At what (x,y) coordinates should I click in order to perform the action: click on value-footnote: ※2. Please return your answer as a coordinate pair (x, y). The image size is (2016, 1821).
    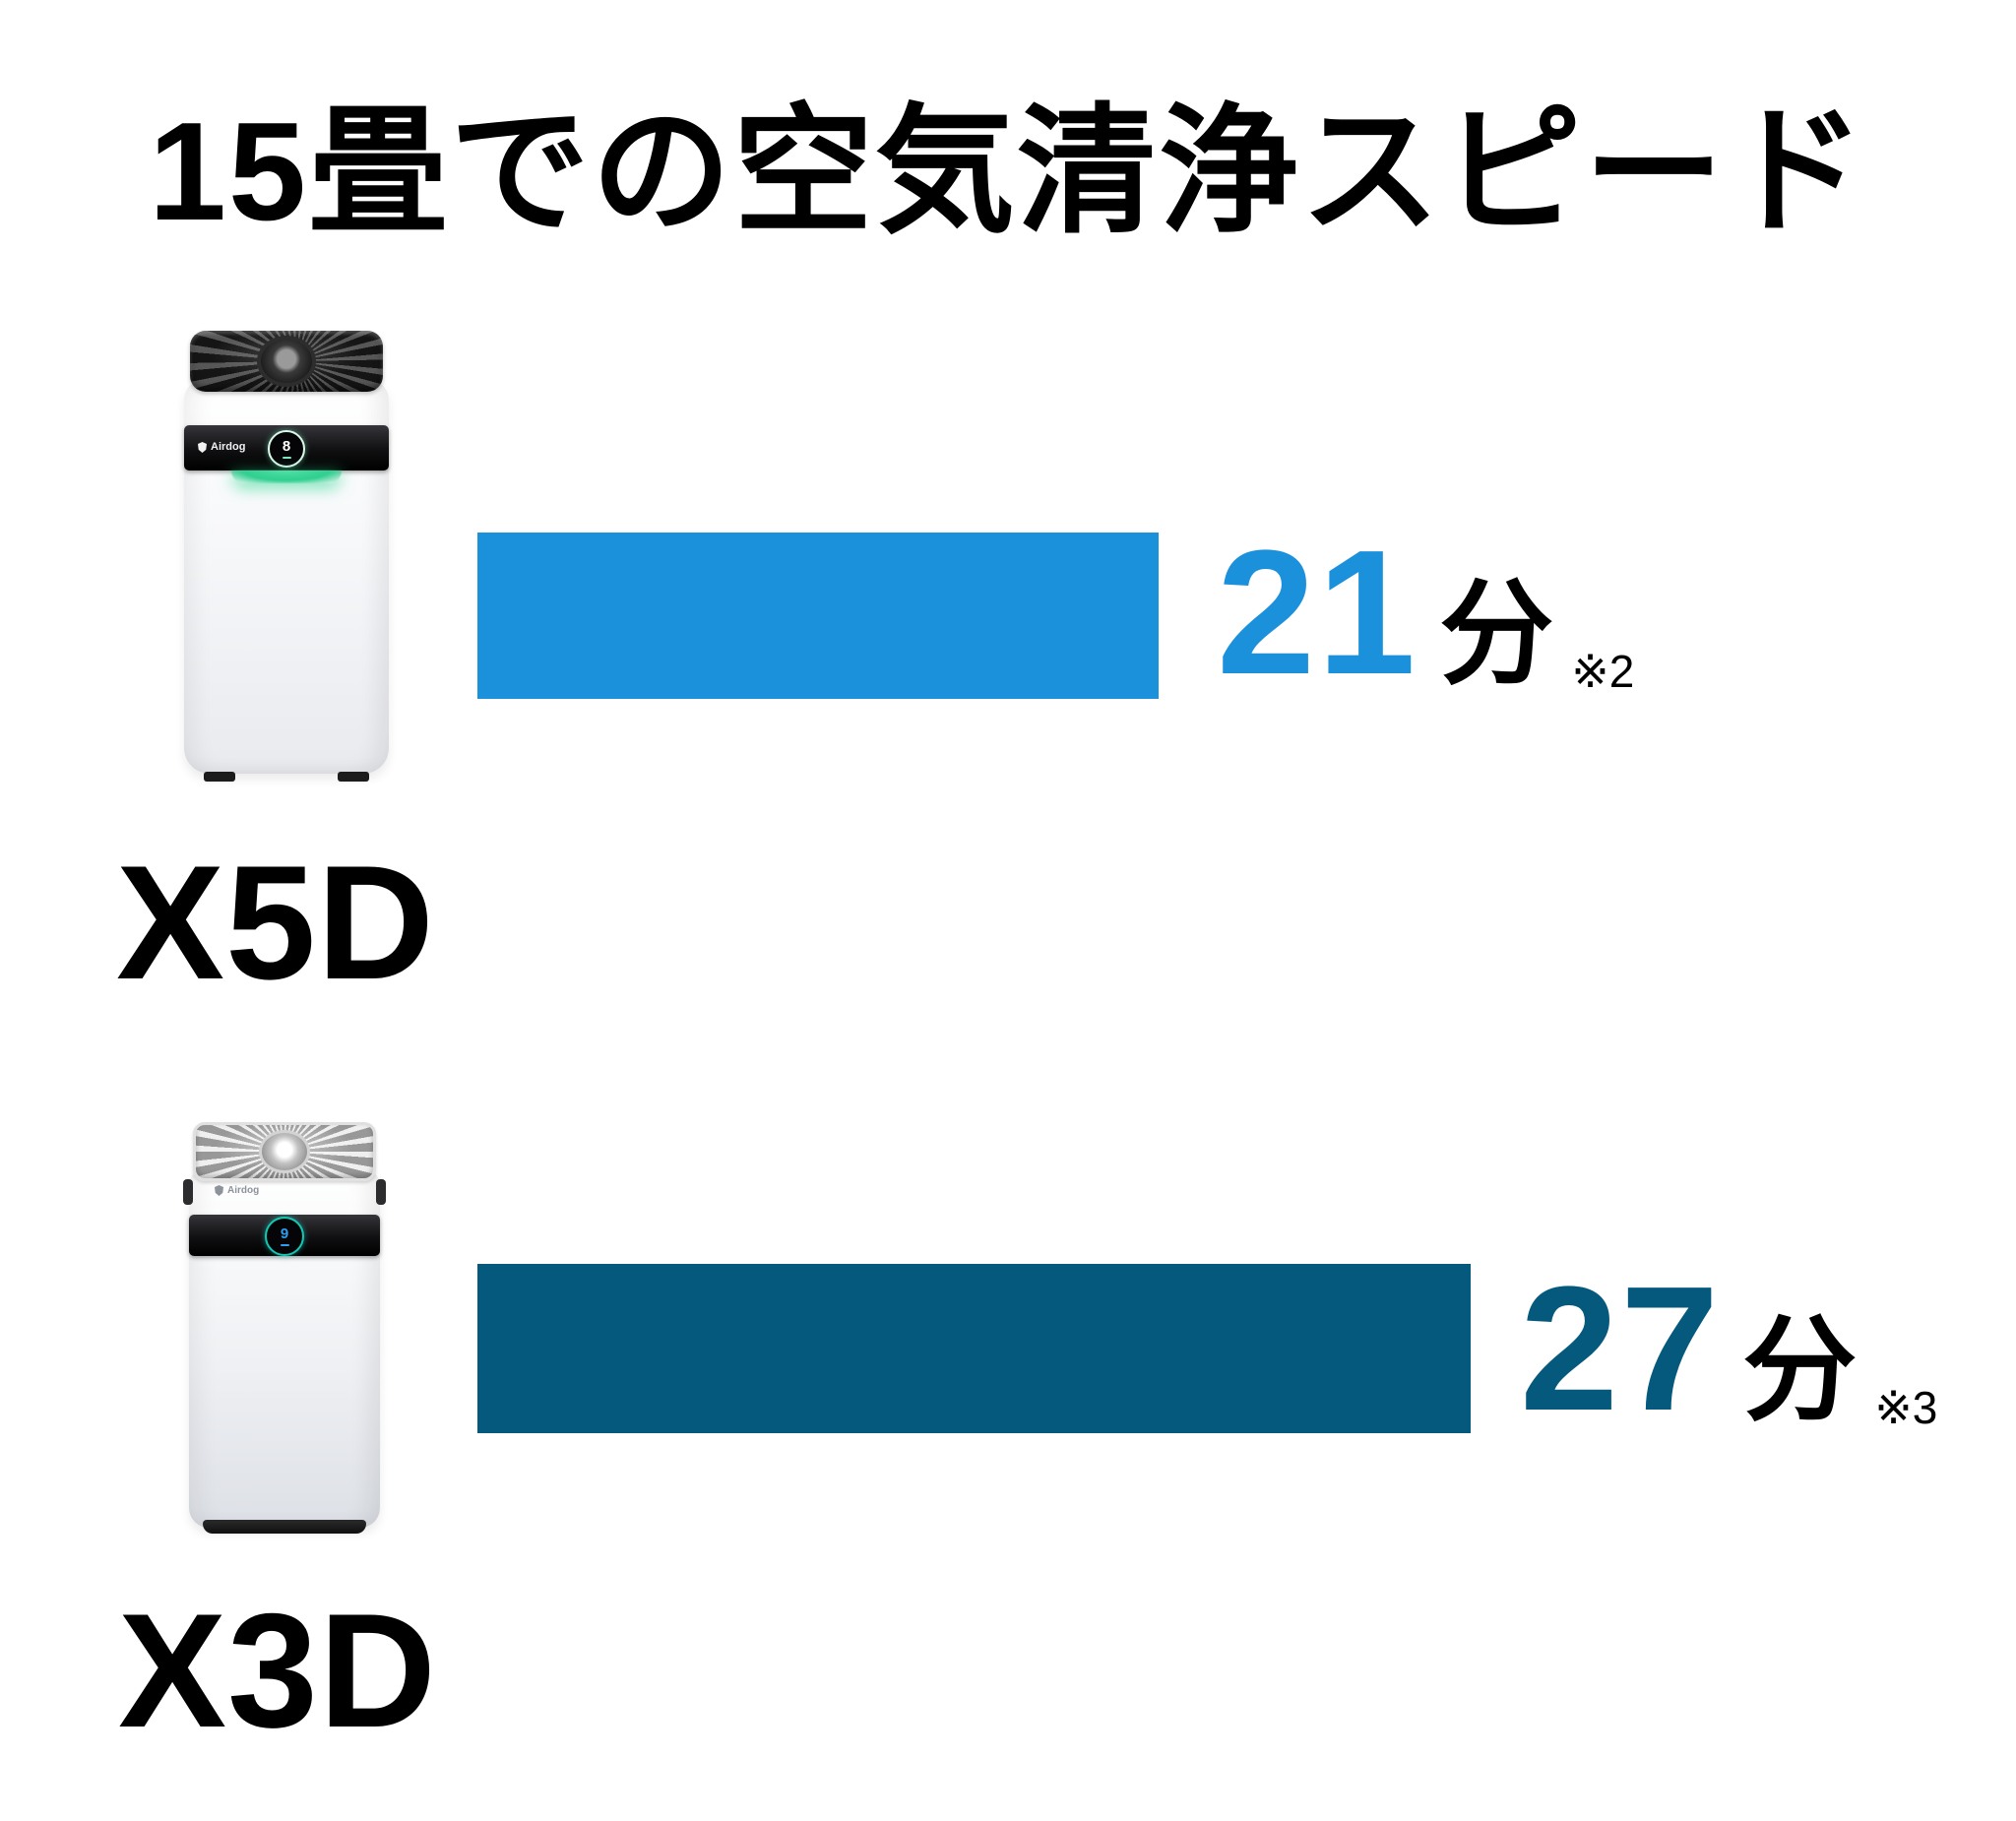
    Looking at the image, I should click on (1603, 672).